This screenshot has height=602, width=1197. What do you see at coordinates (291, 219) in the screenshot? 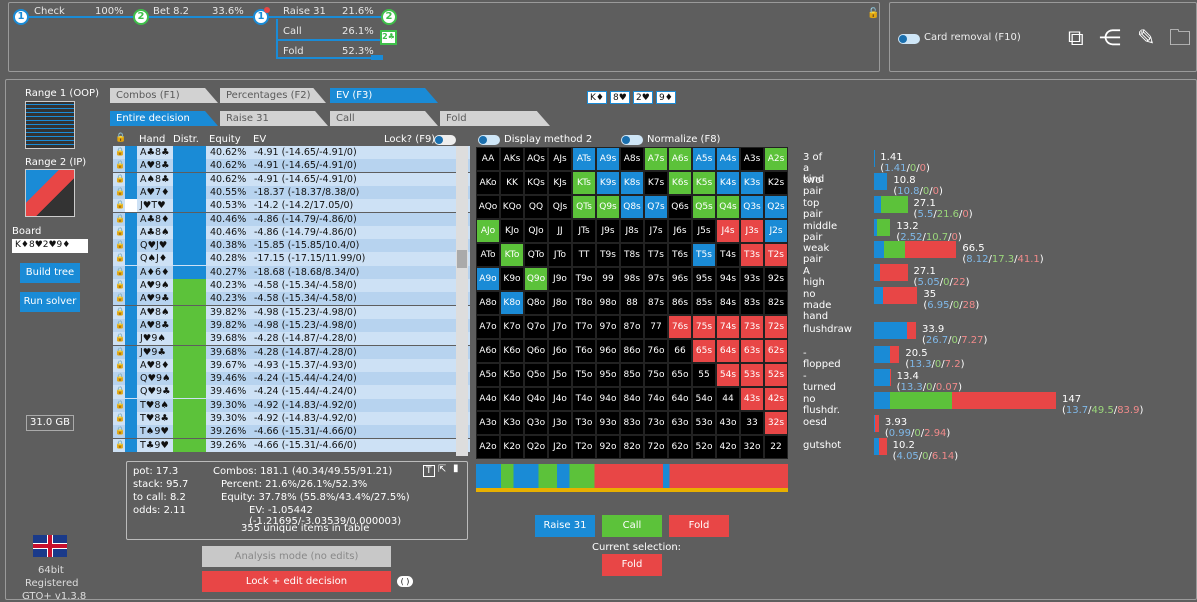
I see `table-row: 🔒A♣8♦40.46%-4.86 (-14.79/-4.86/0)` at bounding box center [291, 219].